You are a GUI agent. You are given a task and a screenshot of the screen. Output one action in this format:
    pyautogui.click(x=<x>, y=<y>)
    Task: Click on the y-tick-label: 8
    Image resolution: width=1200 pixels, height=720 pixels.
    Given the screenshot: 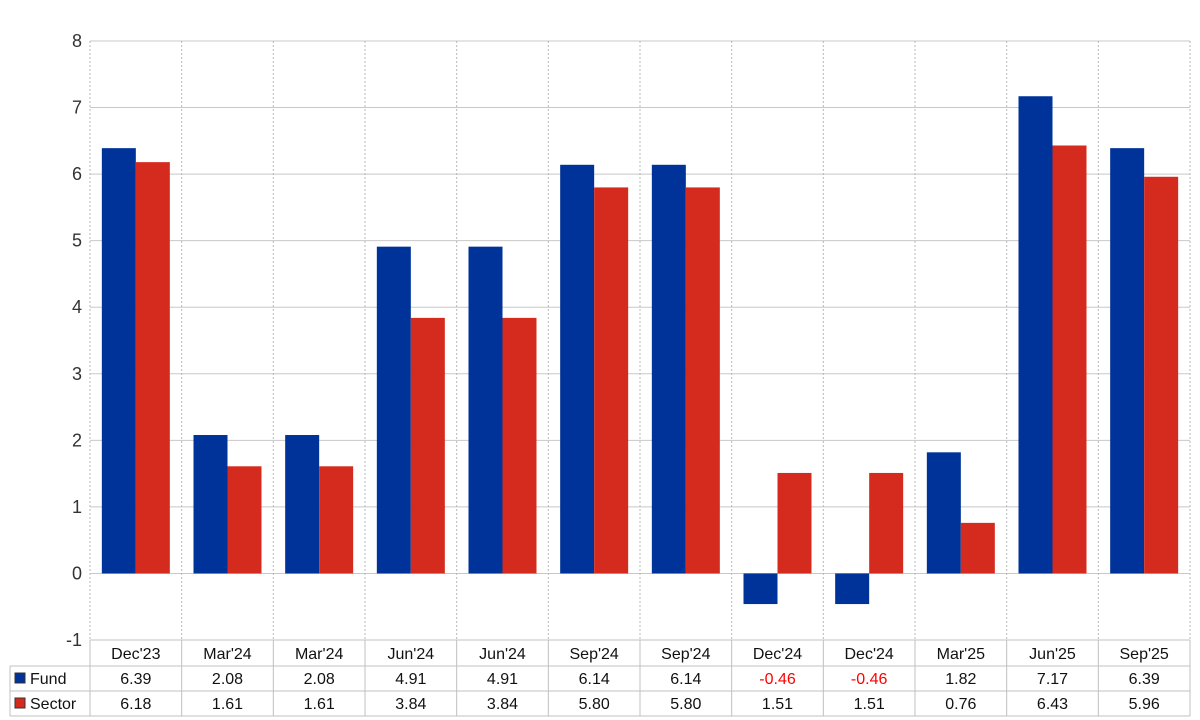 What is the action you would take?
    pyautogui.click(x=77, y=41)
    